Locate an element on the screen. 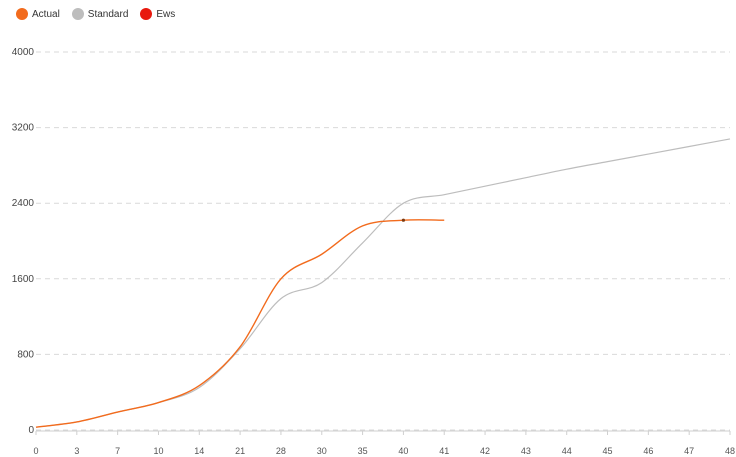  y-tick-label: 1600 is located at coordinates (23, 279).